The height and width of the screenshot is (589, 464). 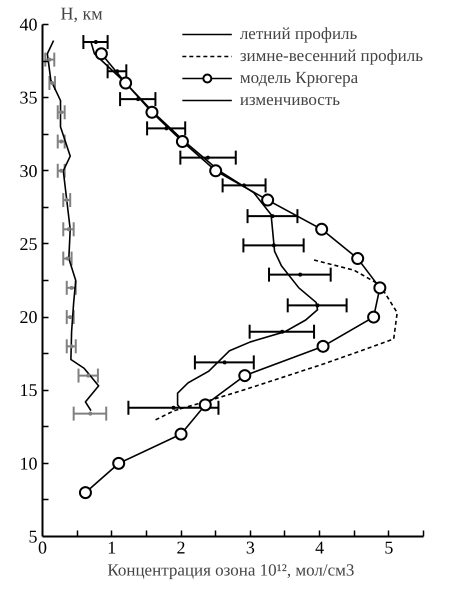 I want to click on y-tick-label: 10, so click(x=29, y=463).